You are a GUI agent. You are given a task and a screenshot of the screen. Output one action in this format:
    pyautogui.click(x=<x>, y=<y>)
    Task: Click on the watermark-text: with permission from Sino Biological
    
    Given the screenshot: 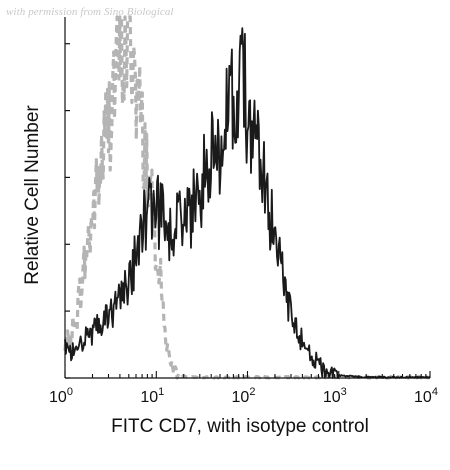 What is the action you would take?
    pyautogui.click(x=90, y=12)
    